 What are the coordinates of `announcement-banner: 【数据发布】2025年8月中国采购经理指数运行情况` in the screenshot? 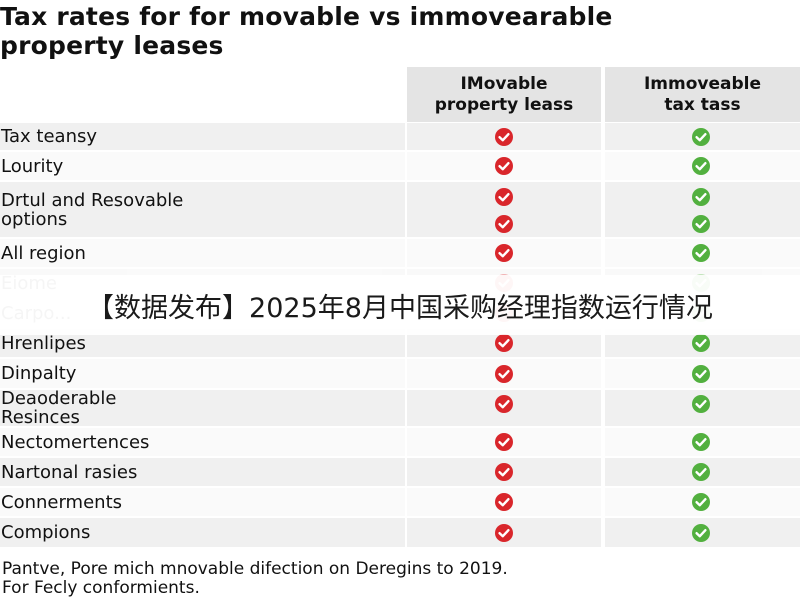 It's located at (400, 305).